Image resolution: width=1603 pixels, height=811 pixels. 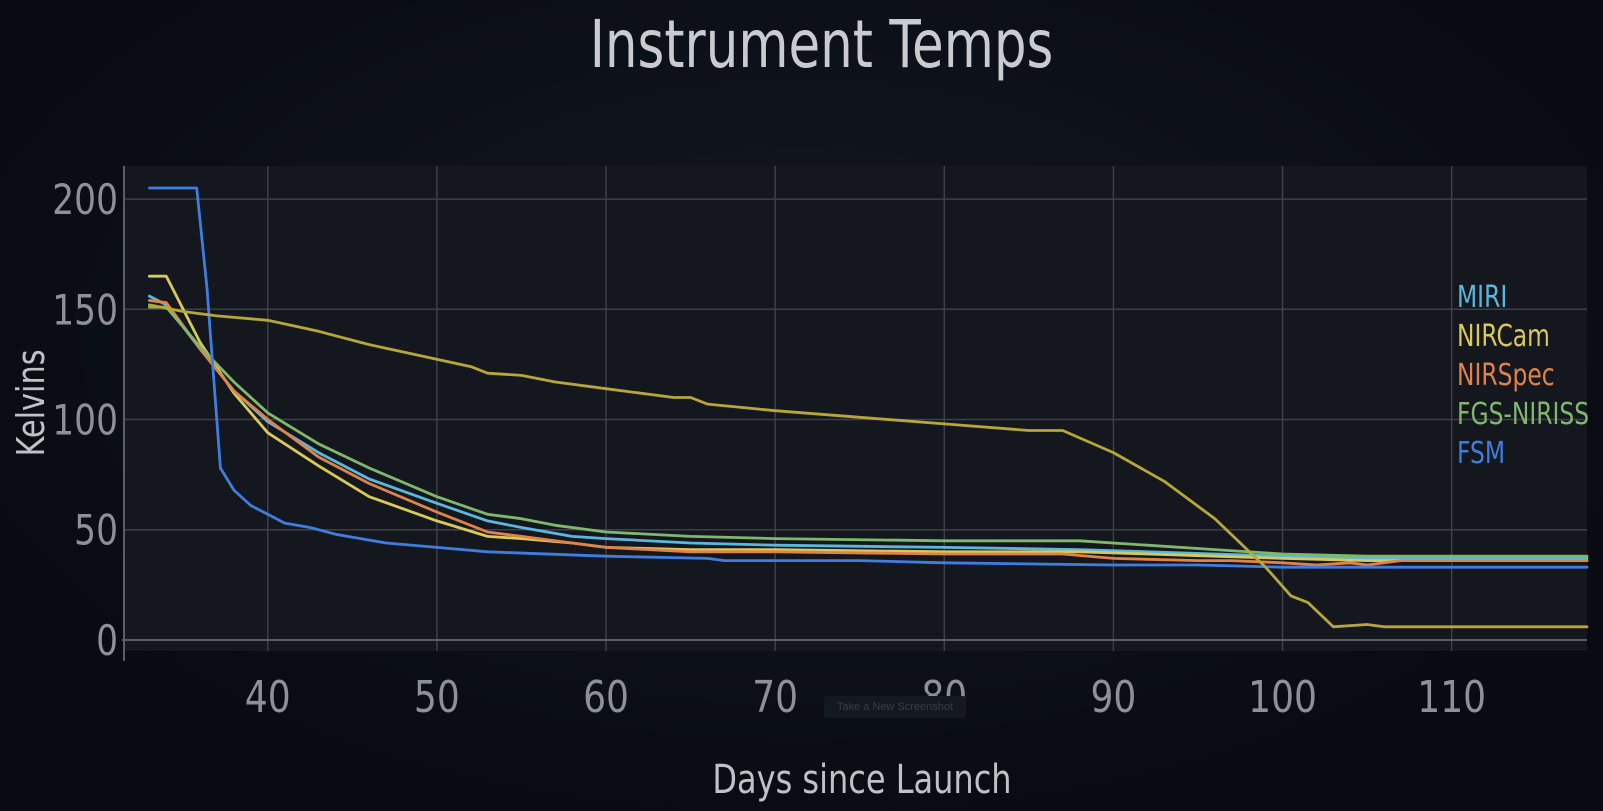 I want to click on y-tick-labels: 0 50 100 150 200, so click(x=85, y=421).